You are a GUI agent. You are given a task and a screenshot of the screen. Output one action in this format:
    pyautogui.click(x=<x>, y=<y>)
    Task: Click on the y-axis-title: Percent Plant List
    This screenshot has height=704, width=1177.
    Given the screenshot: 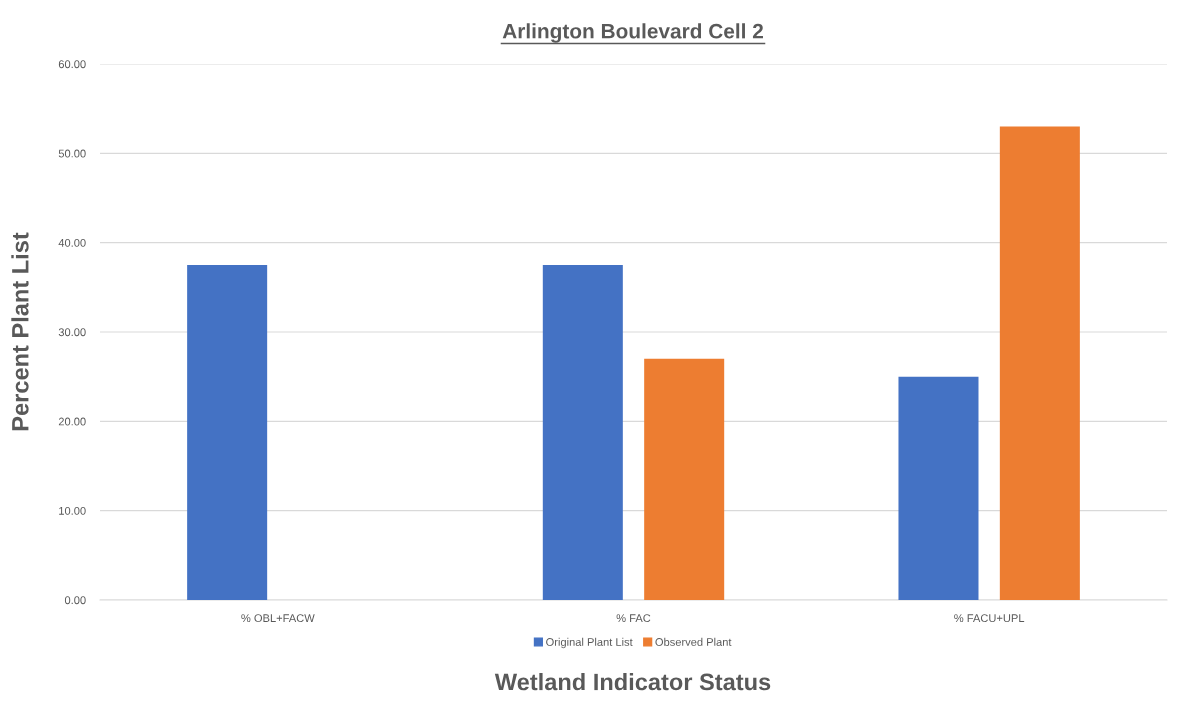 What is the action you would take?
    pyautogui.click(x=20, y=331)
    